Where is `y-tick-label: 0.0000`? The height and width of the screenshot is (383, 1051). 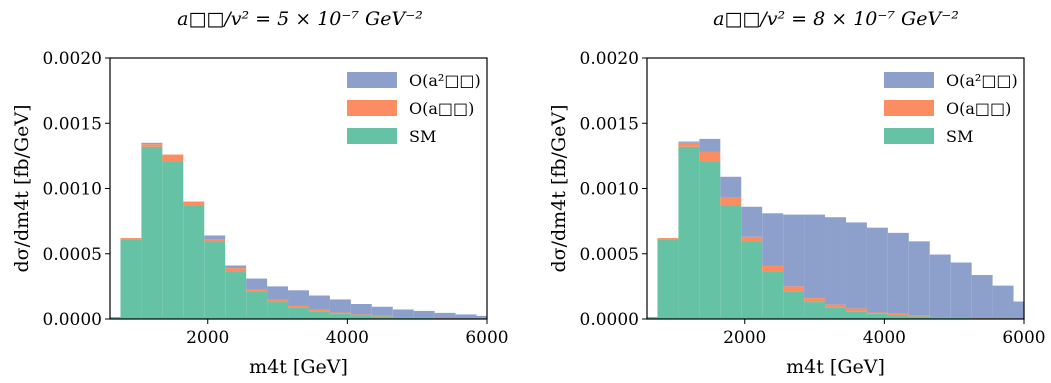
y-tick-label: 0.0000 is located at coordinates (609, 320).